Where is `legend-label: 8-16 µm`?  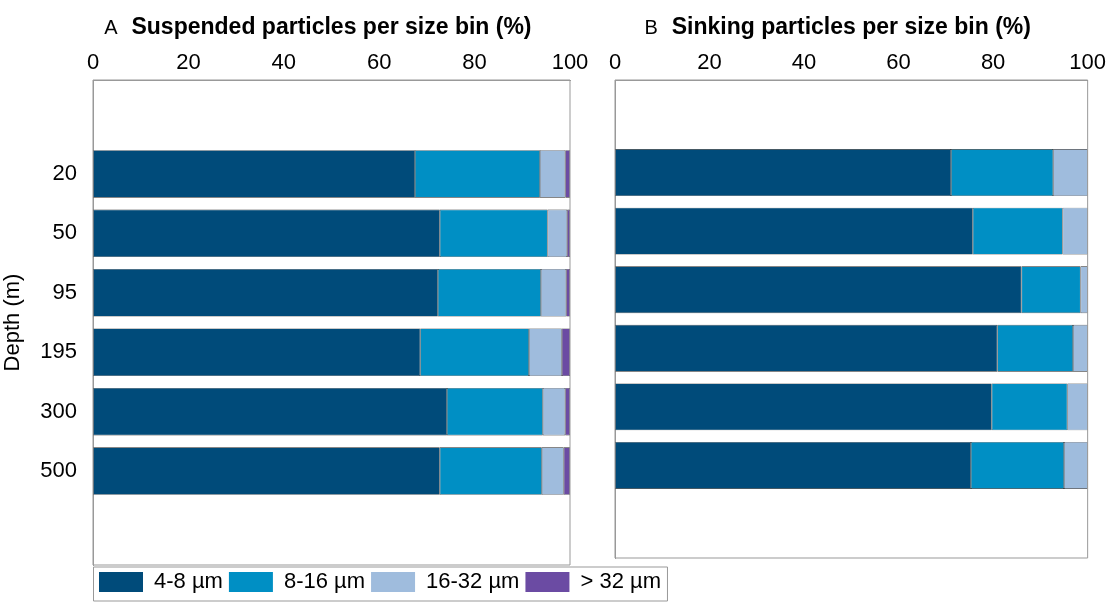
legend-label: 8-16 µm is located at coordinates (324, 581).